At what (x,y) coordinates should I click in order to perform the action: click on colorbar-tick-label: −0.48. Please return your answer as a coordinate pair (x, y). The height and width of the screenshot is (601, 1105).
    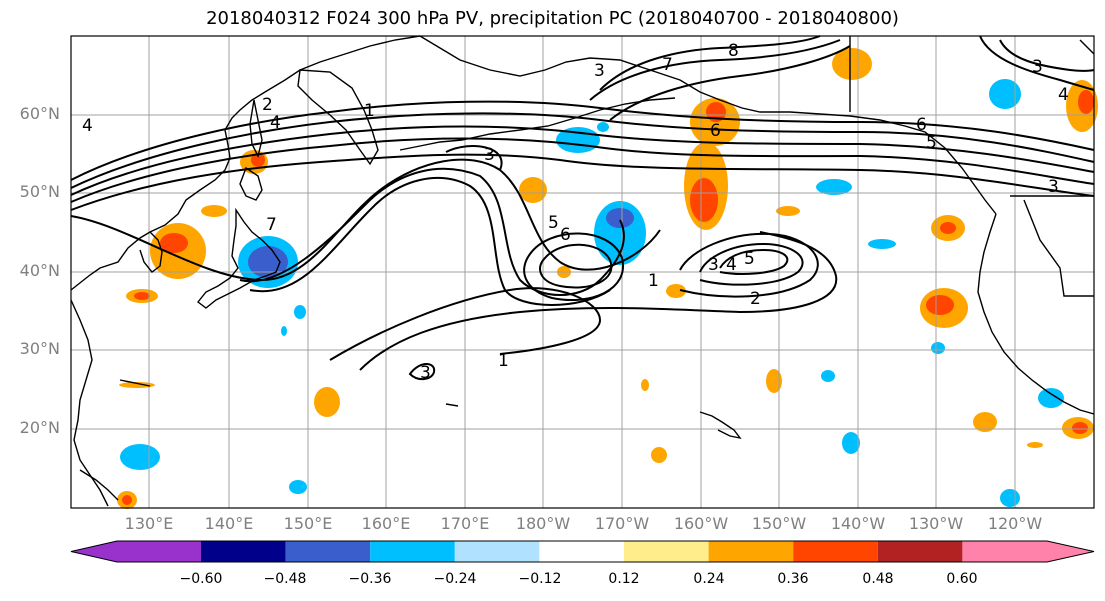
    Looking at the image, I should click on (285, 579).